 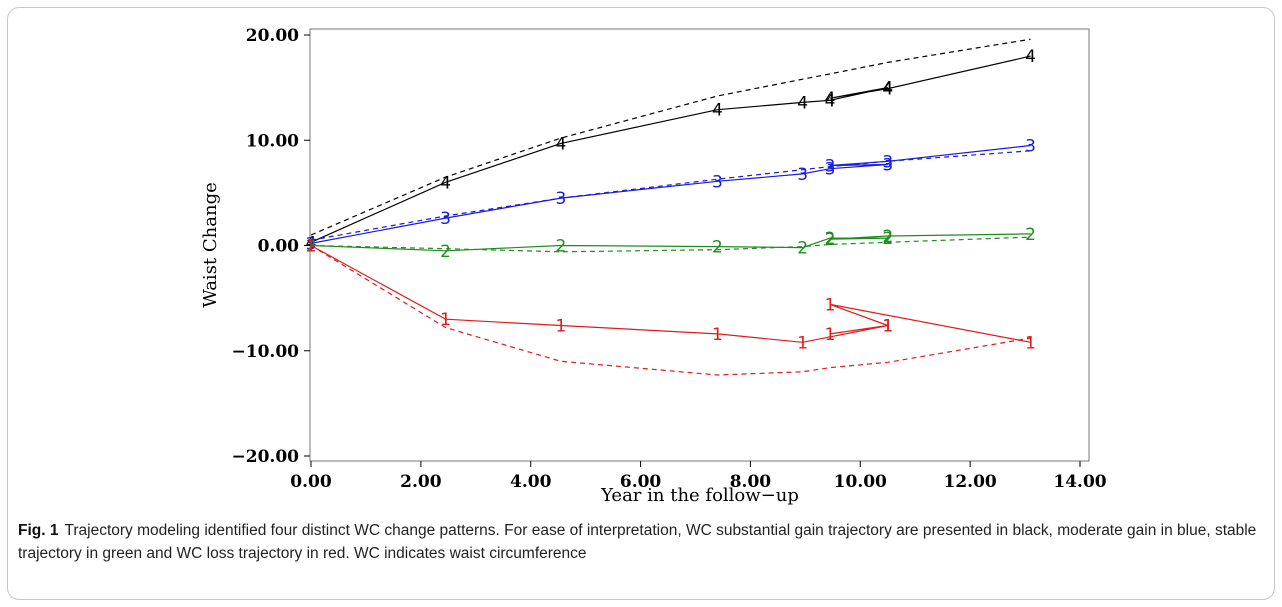 What do you see at coordinates (38, 530) in the screenshot?
I see `figure-label: Fig. 1` at bounding box center [38, 530].